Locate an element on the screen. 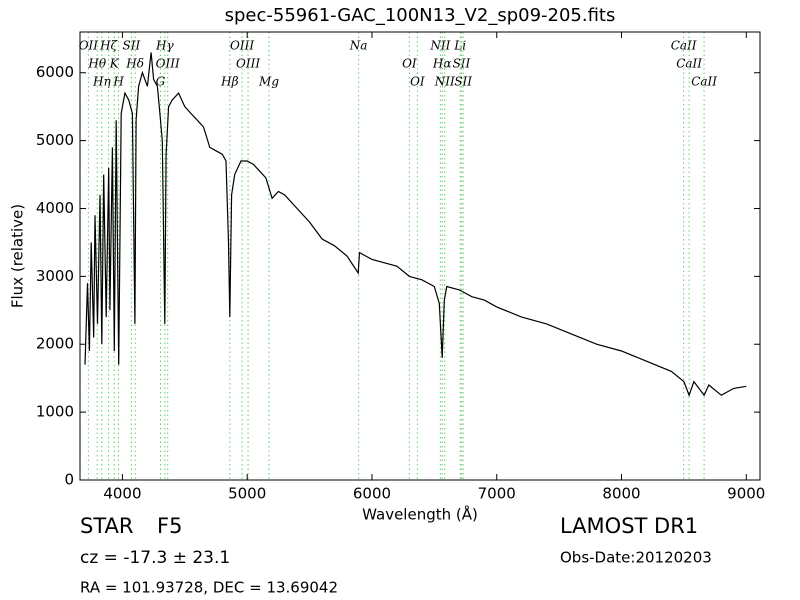 This screenshot has width=800, height=600. x-axis-label: Wavelength (Å) is located at coordinates (420, 514).